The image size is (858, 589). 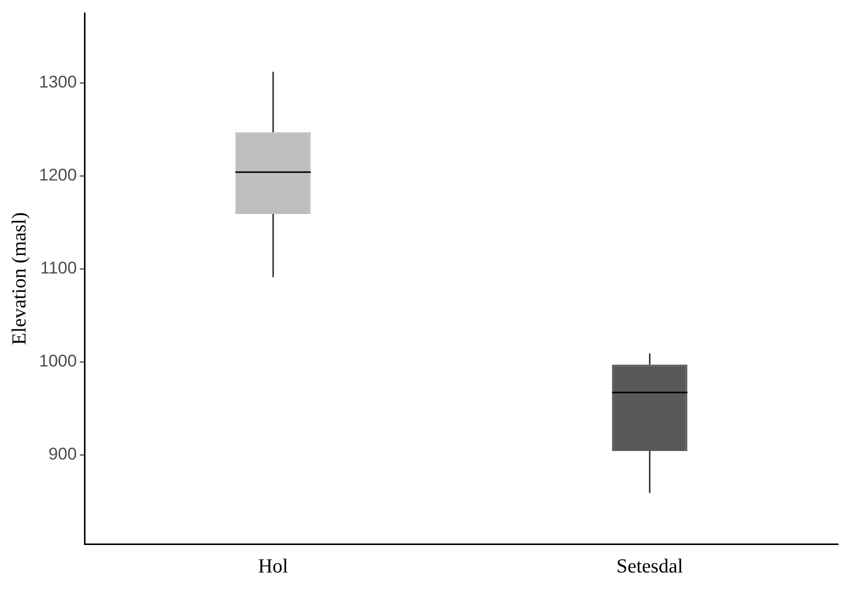 I want to click on y-tick-label: 1300, so click(x=57, y=82).